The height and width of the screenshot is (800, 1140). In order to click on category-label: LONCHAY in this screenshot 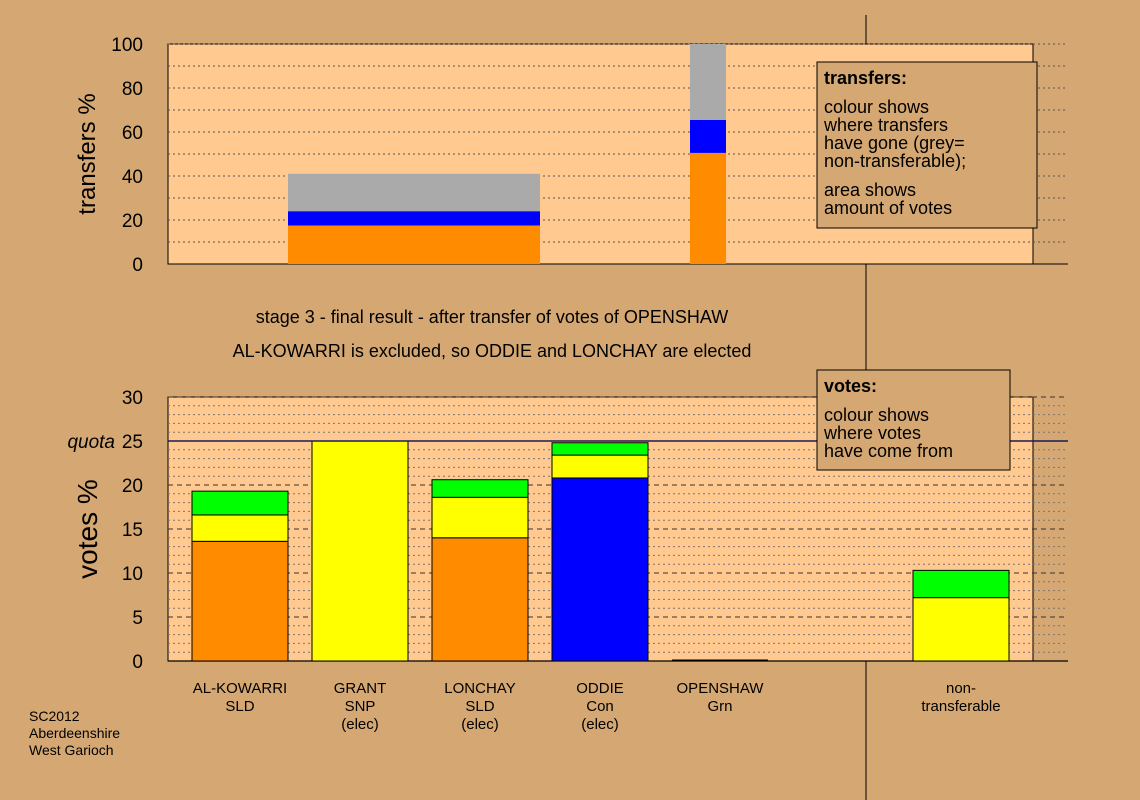, I will do `click(479, 688)`.